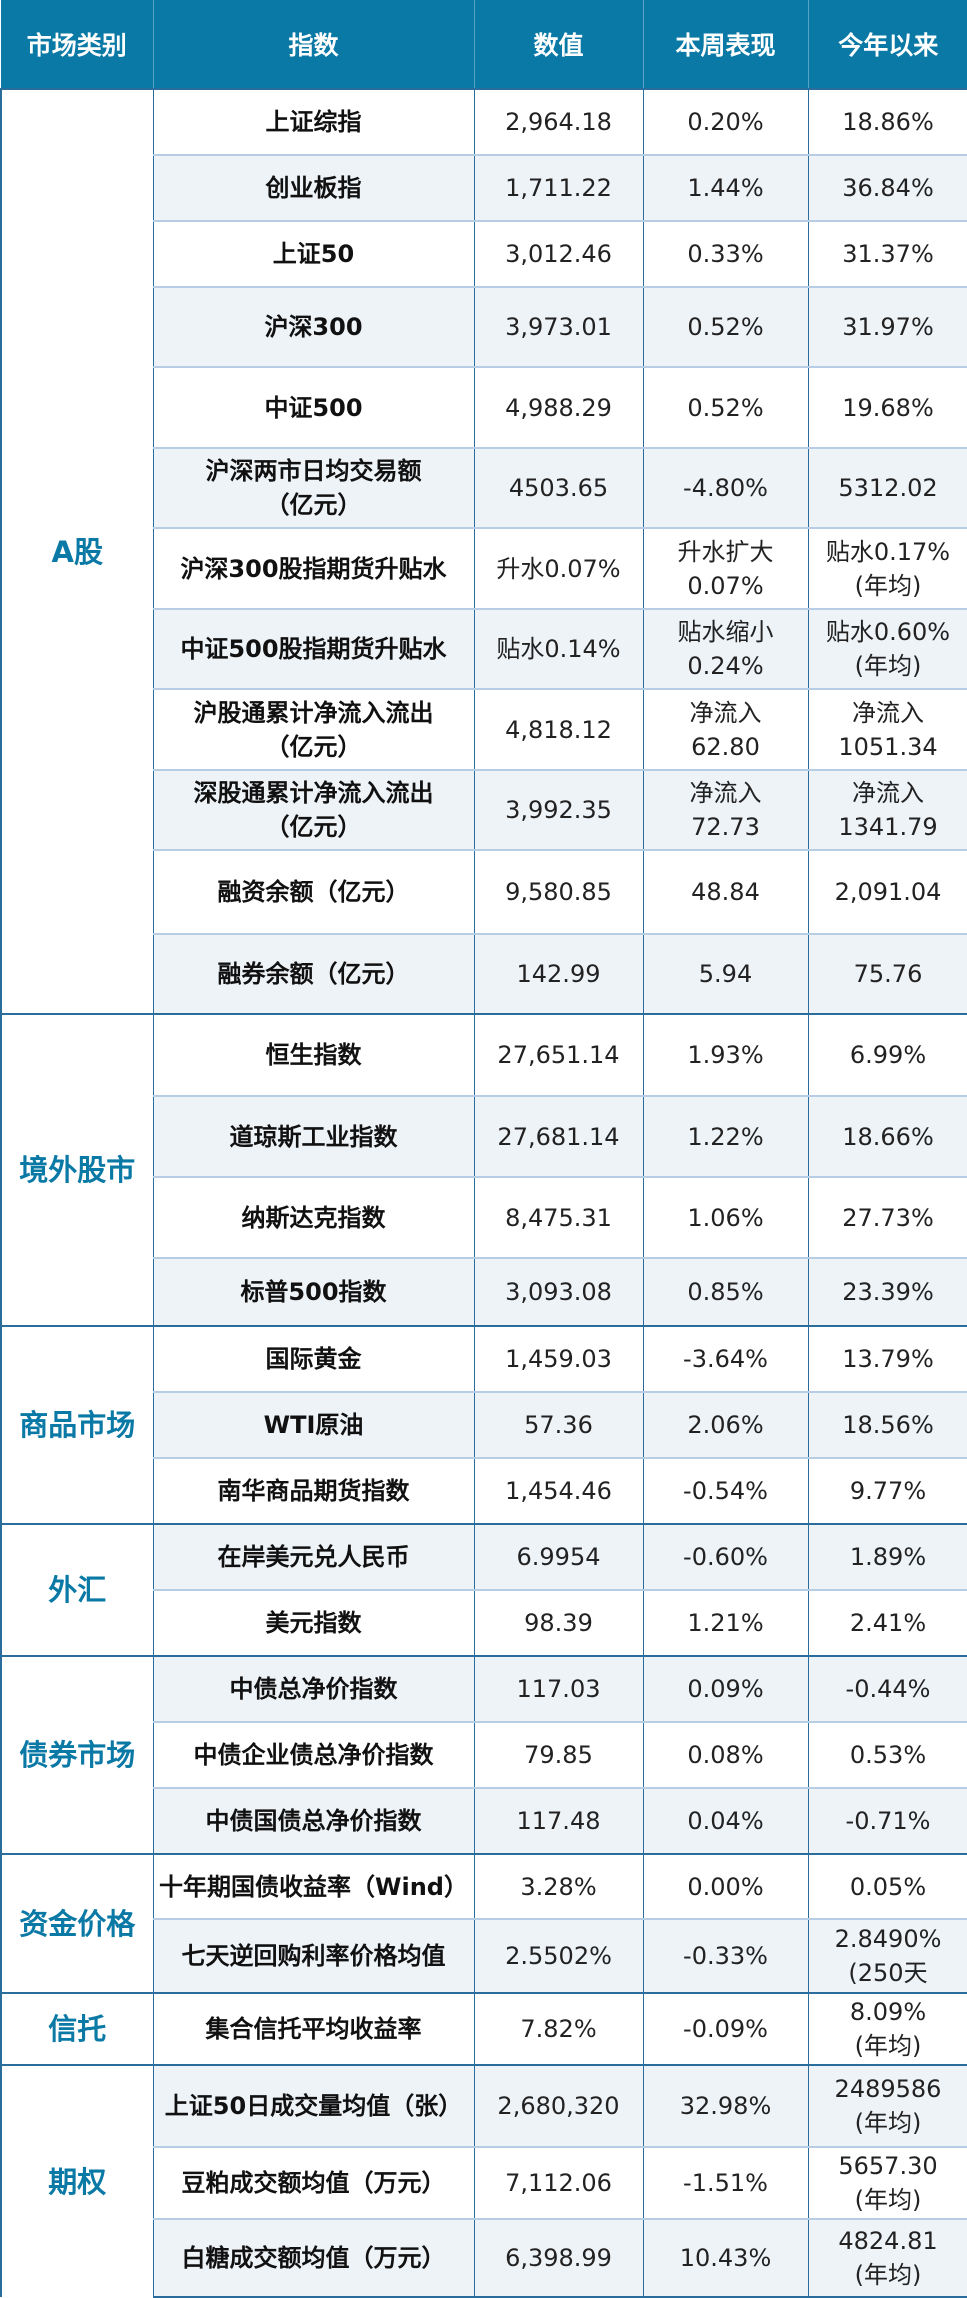 The height and width of the screenshot is (2298, 967). Describe the element at coordinates (726, 569) in the screenshot. I see `week-change: 升水扩大 0.07%` at that location.